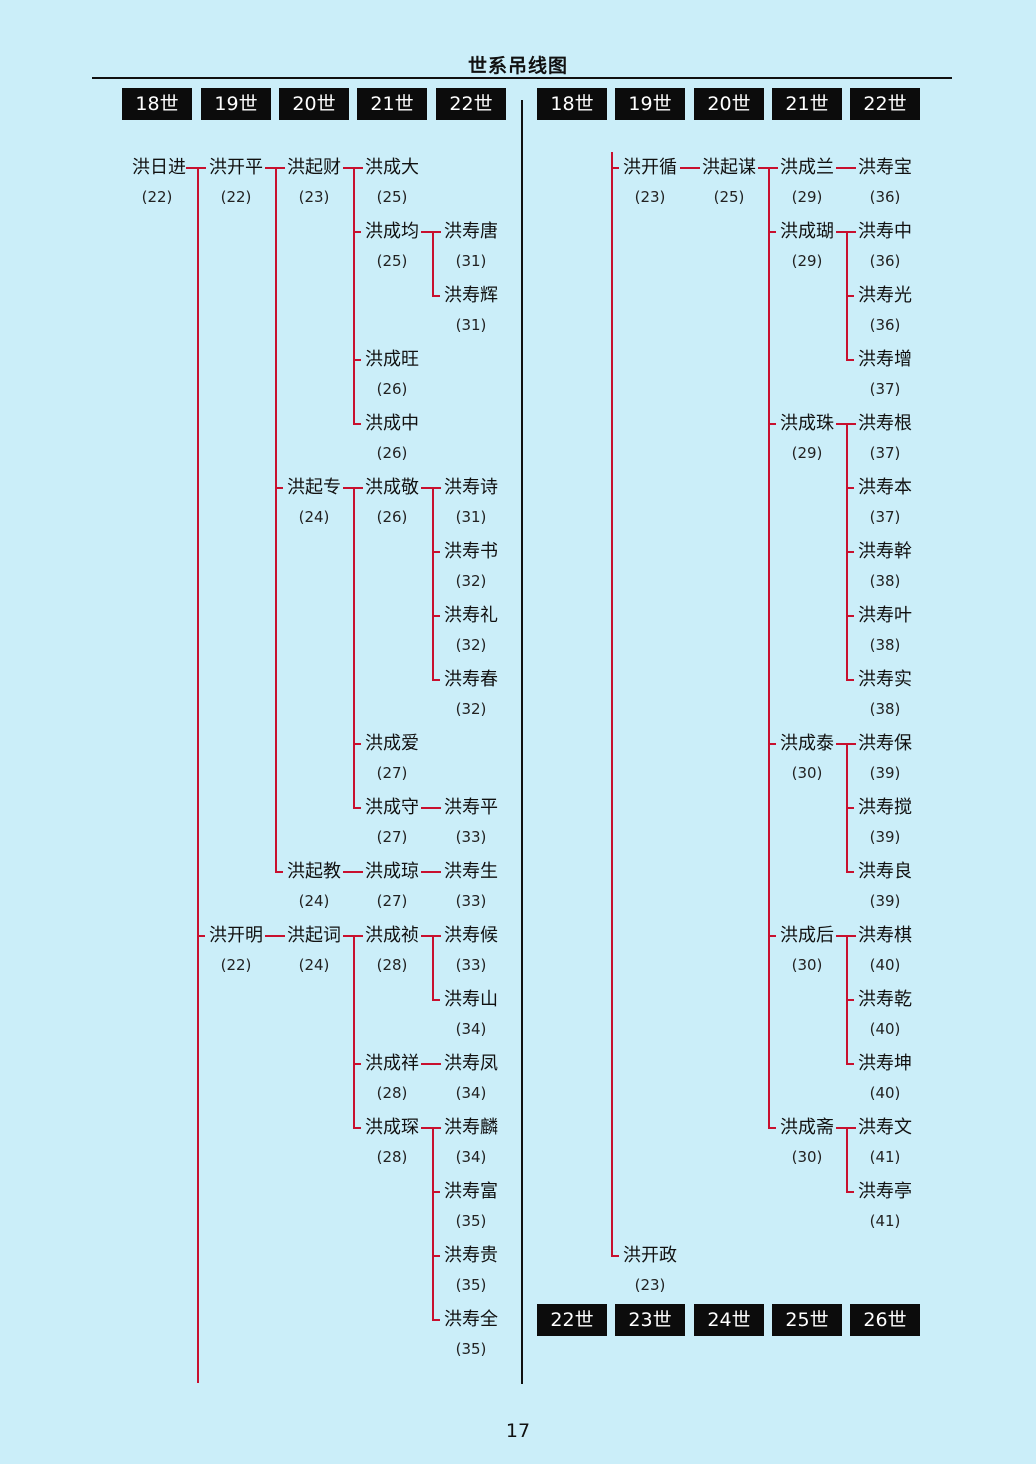 This screenshot has height=1464, width=1036. Describe the element at coordinates (433, 1223) in the screenshot. I see `trunk-21k` at that location.